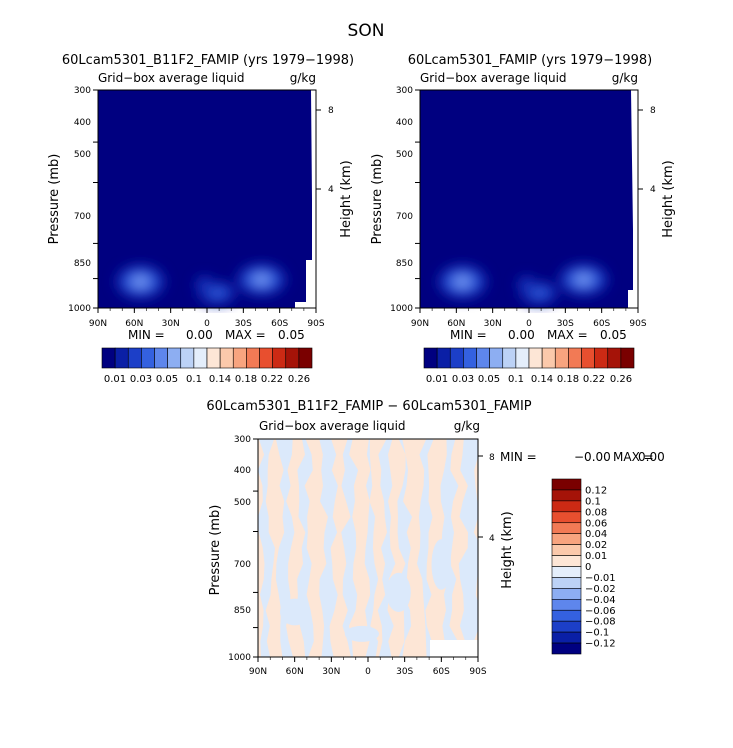  I want to click on colorbar-label: −0.12, so click(600, 644).